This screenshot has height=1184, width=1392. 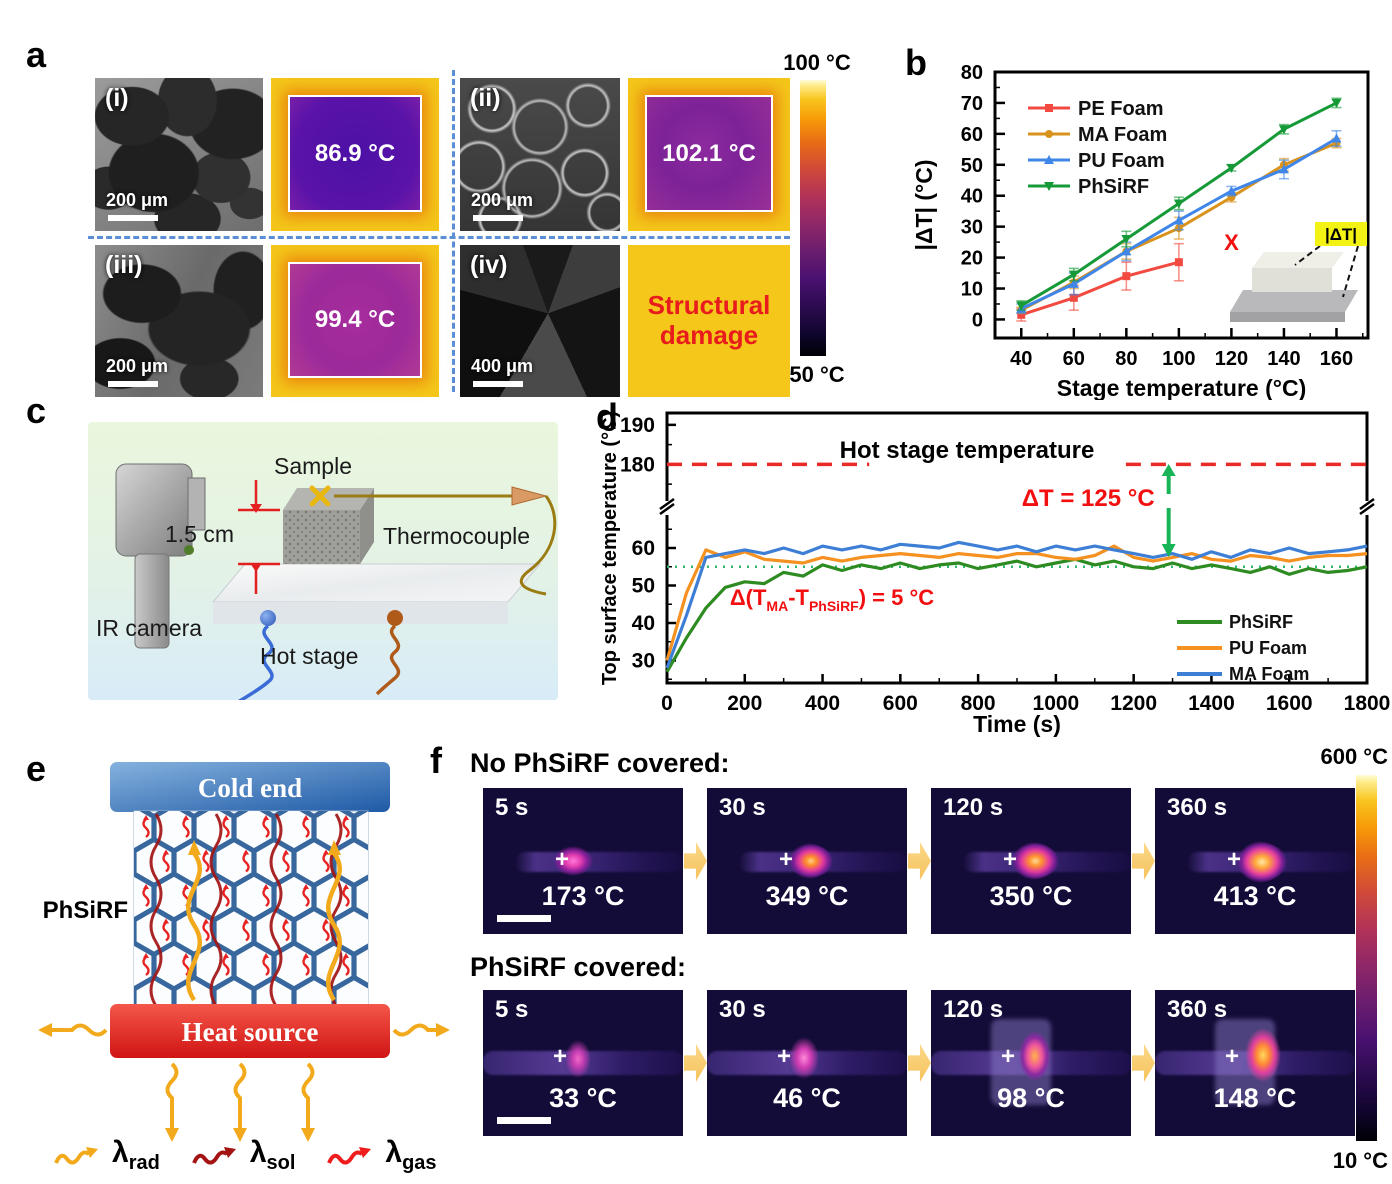 What do you see at coordinates (213, 1155) in the screenshot?
I see `wave-icon-sol` at bounding box center [213, 1155].